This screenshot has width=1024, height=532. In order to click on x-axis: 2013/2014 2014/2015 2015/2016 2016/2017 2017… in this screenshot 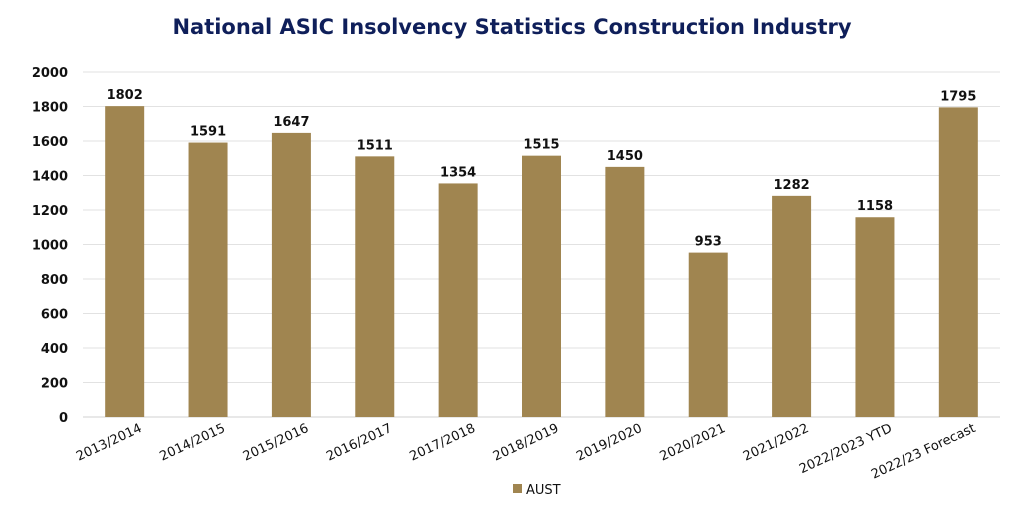, I will do `click(526, 451)`.